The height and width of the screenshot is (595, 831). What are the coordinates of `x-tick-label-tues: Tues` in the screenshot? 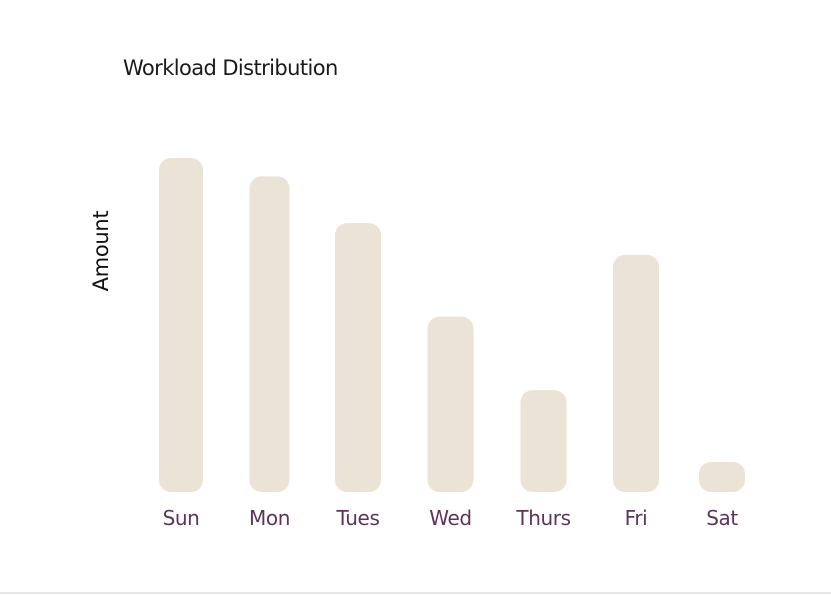 It's located at (358, 518).